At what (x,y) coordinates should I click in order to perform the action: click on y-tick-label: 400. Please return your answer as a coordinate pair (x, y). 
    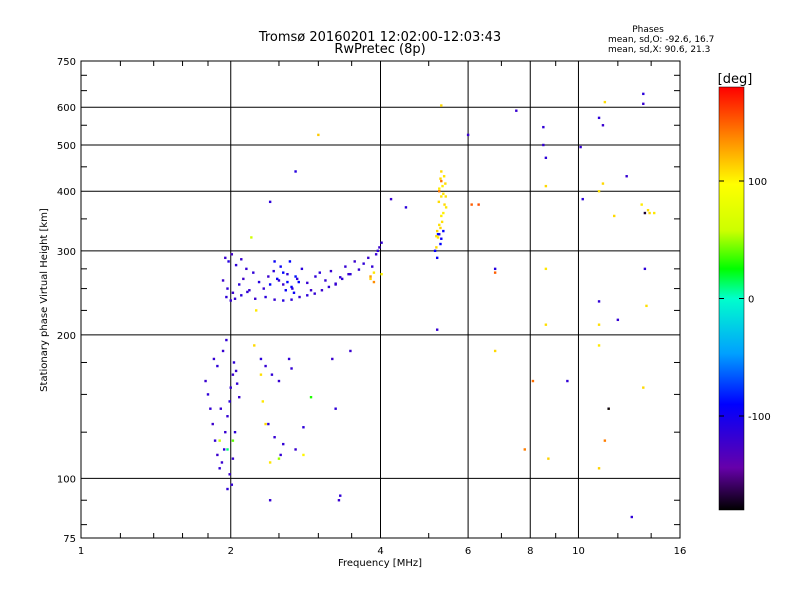
    Looking at the image, I should click on (66, 192).